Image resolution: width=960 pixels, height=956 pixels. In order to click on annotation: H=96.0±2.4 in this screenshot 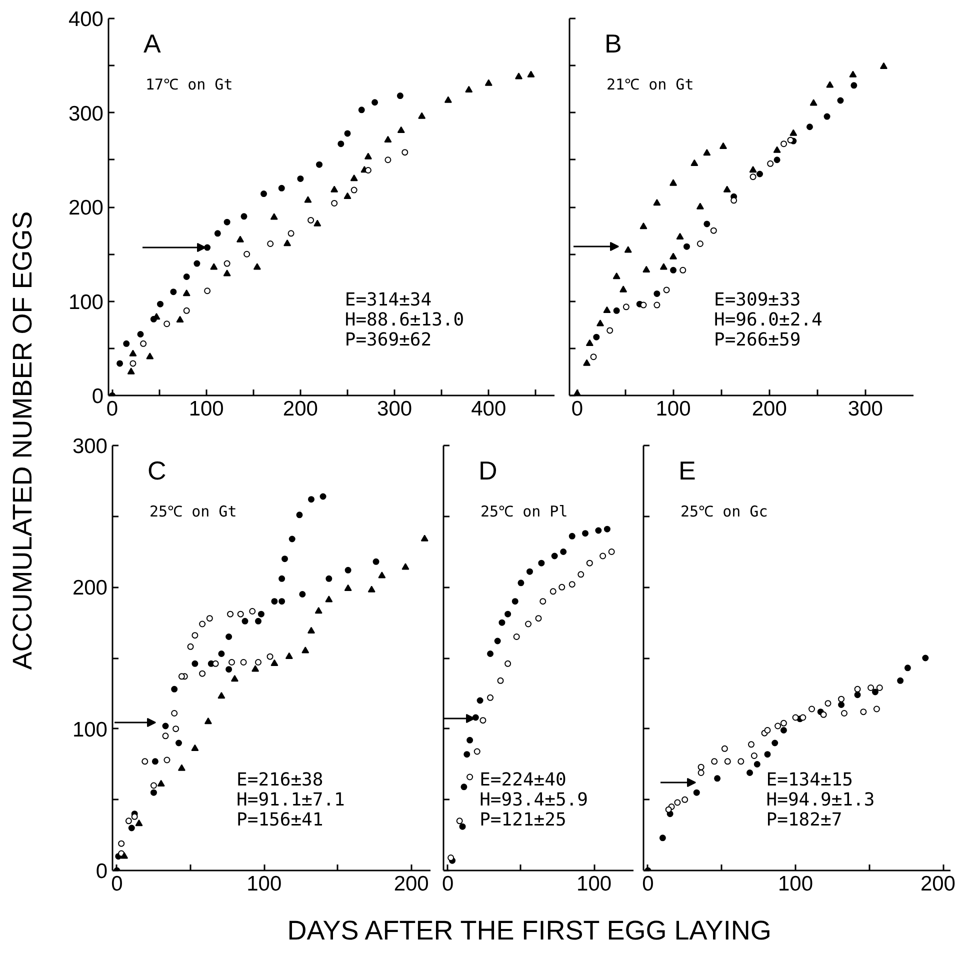, I will do `click(768, 320)`.